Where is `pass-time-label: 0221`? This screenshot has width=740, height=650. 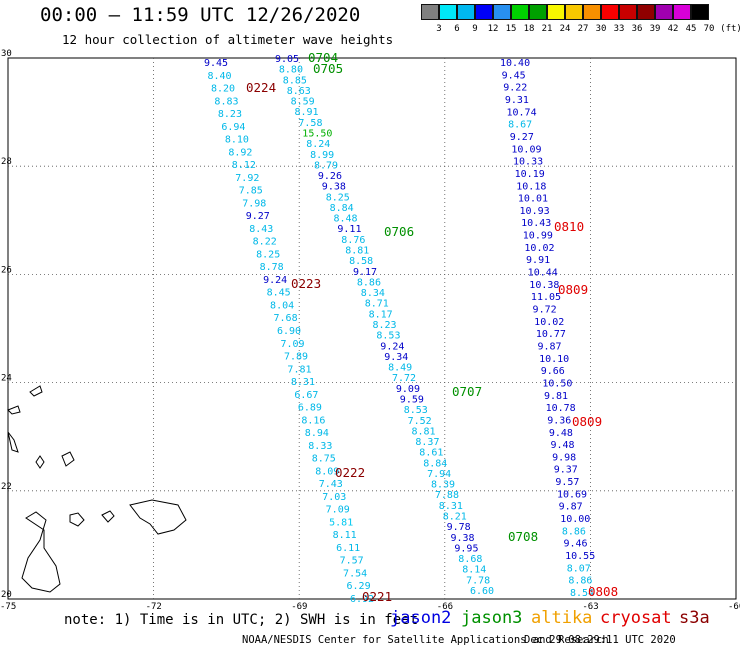
pass-time-label: 0221 is located at coordinates (377, 596).